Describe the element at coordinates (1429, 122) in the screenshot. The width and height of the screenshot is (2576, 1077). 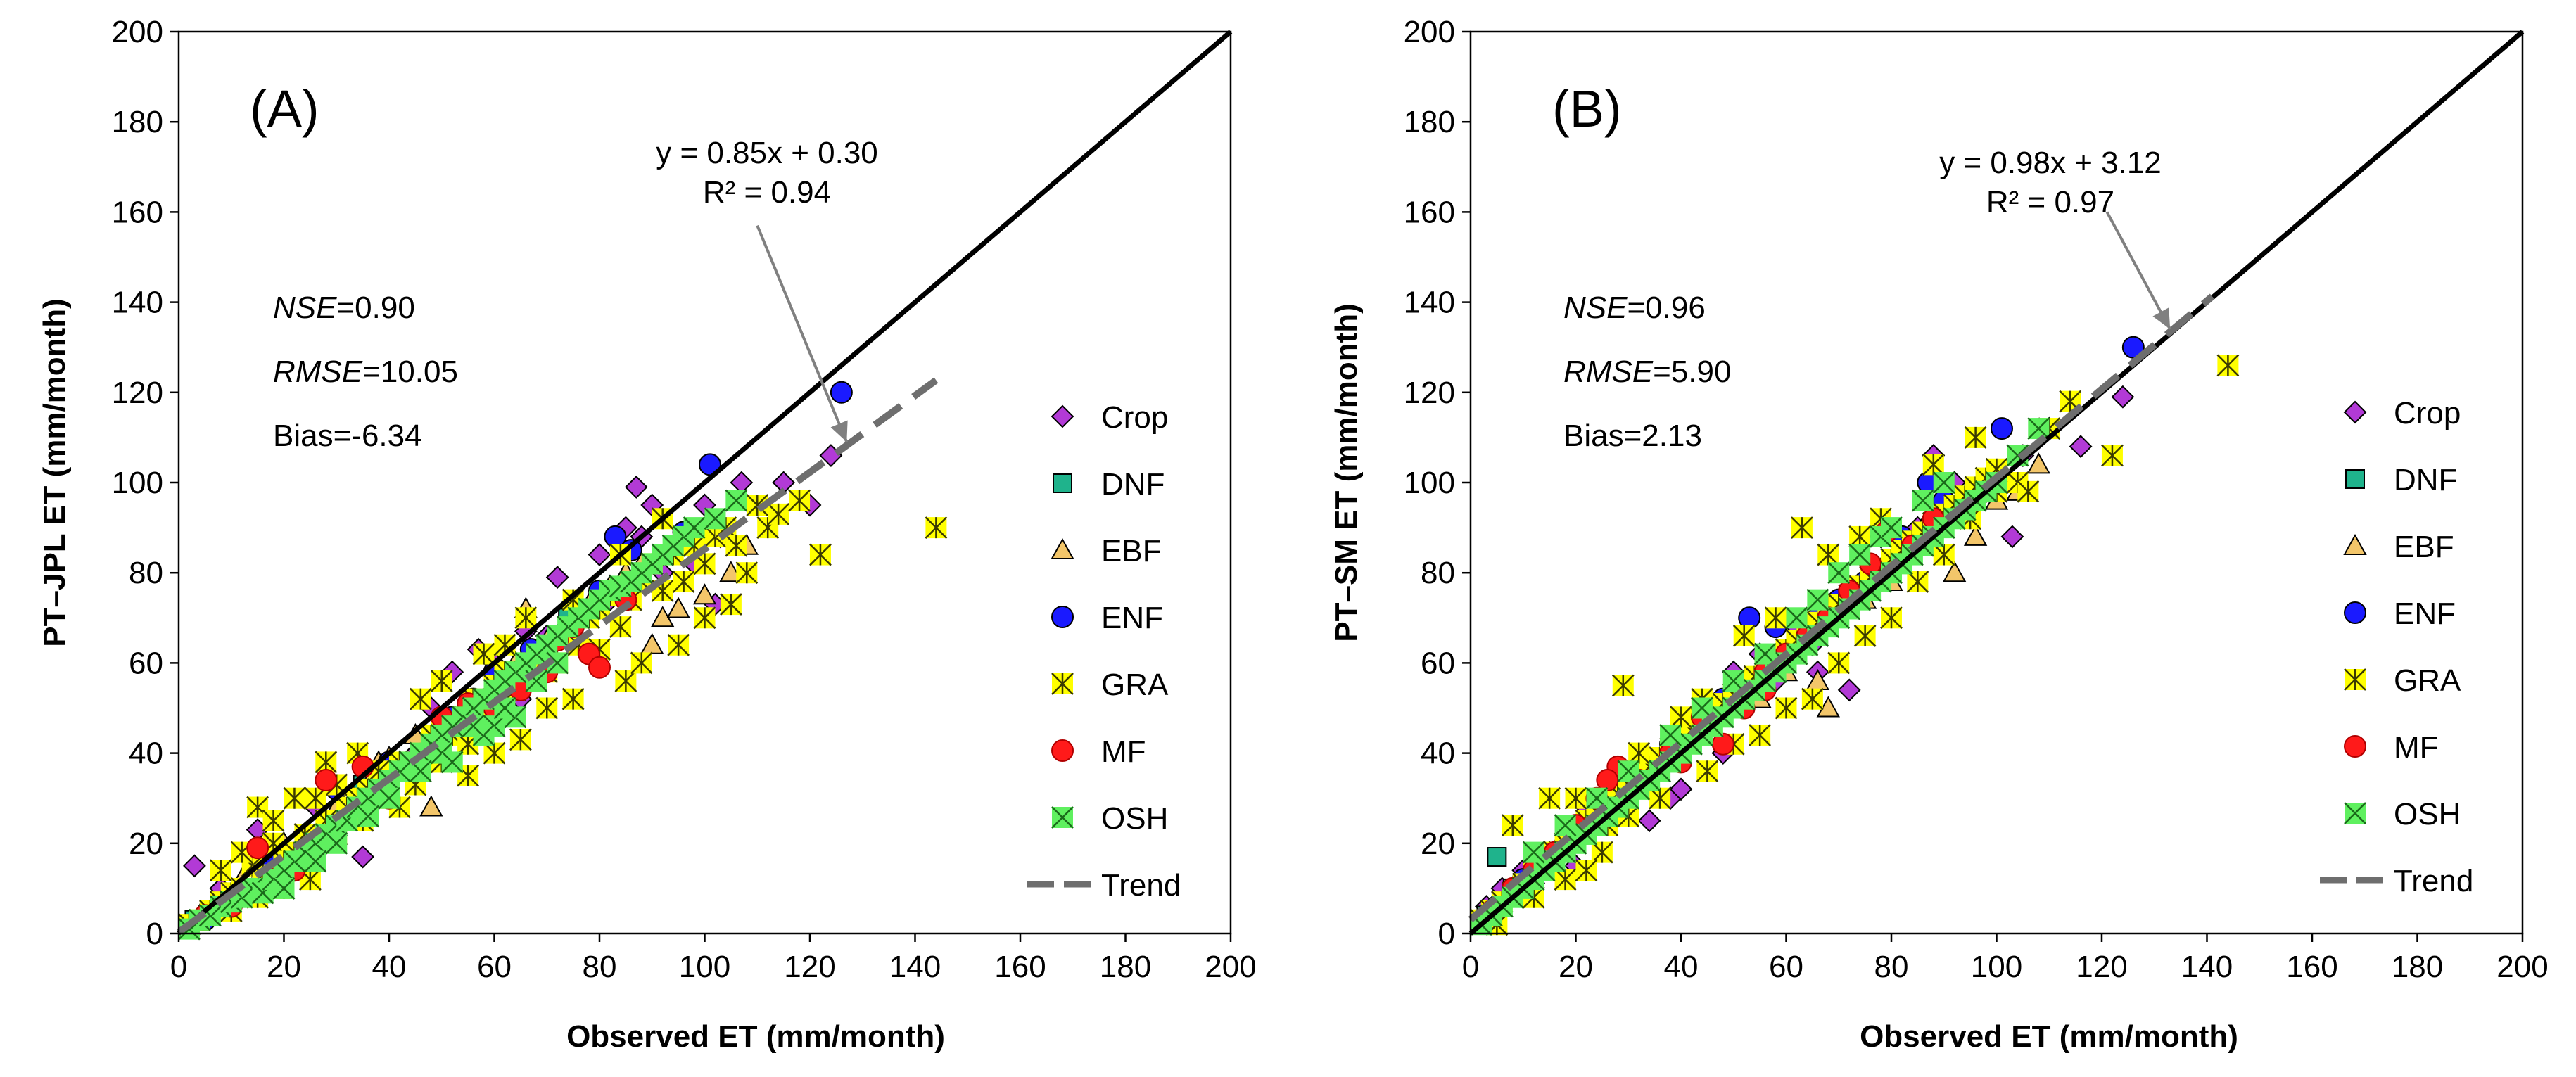
I see `panel-b-y-tick-label-9: 180` at that location.